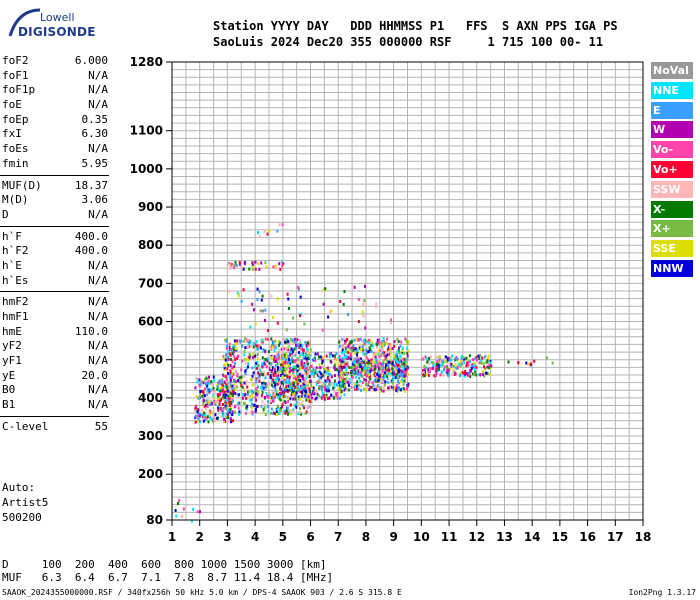 Image resolution: width=700 pixels, height=600 pixels. Describe the element at coordinates (98, 90) in the screenshot. I see `param-value: N/A` at that location.